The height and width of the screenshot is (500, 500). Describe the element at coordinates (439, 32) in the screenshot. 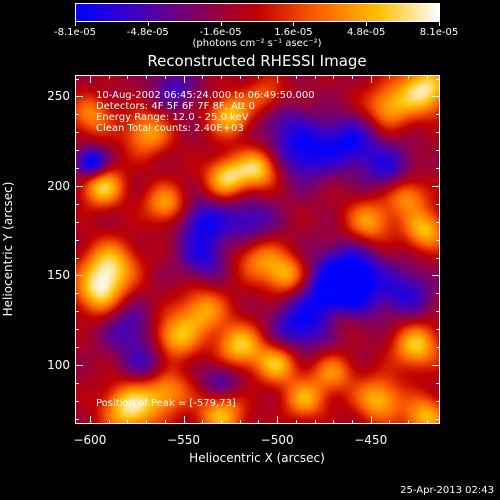

I see `colorbar-tick-label: 8.1e-05` at that location.